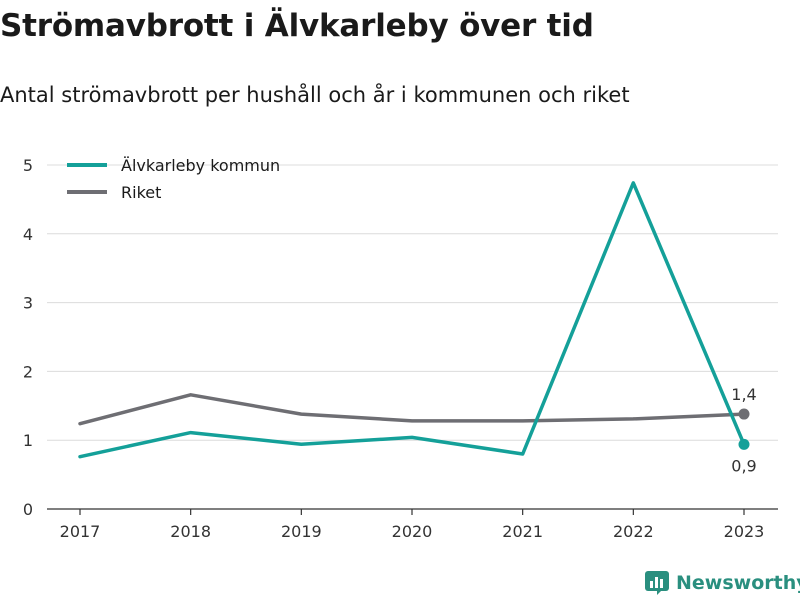 The width and height of the screenshot is (800, 600). What do you see at coordinates (301, 531) in the screenshot?
I see `x-tick-label: 2019` at bounding box center [301, 531].